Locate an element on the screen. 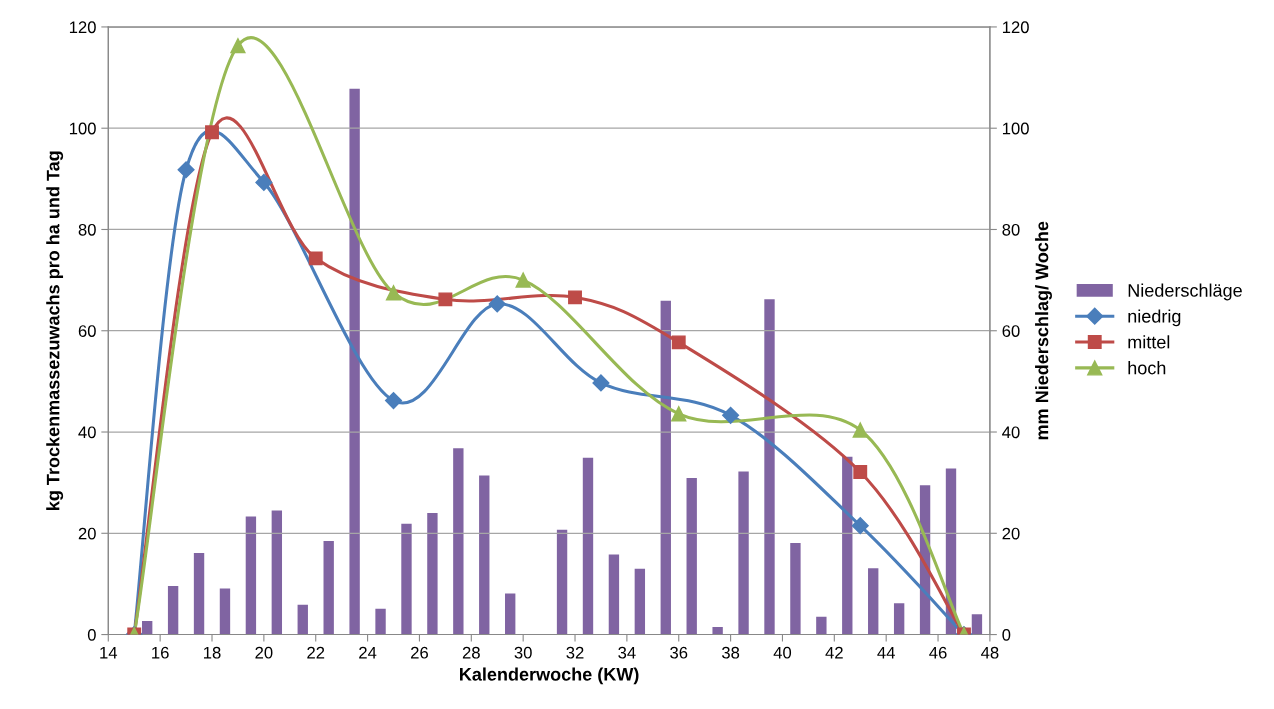  y-tick-label: 80 is located at coordinates (87, 229).